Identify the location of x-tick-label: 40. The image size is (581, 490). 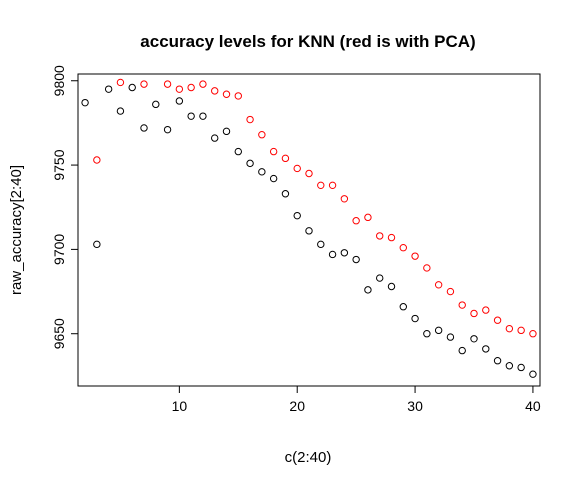
(533, 406).